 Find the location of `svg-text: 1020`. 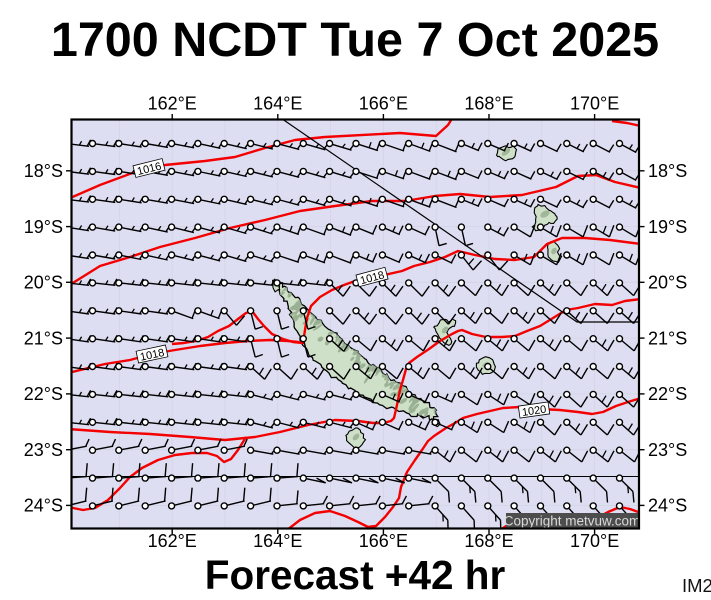

svg-text: 1020 is located at coordinates (534, 411).